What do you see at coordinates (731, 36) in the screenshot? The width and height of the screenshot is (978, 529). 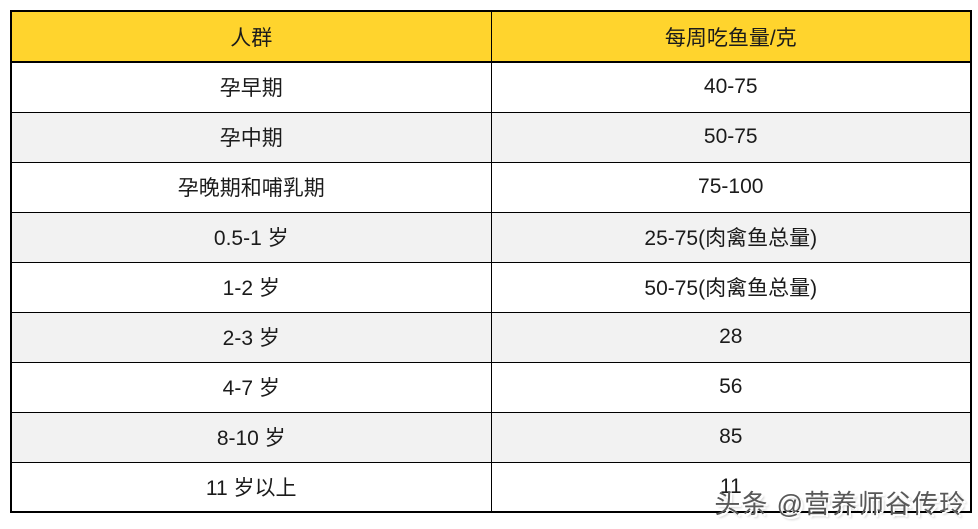 I see `header-cell-amount: 每周吃鱼量/克` at bounding box center [731, 36].